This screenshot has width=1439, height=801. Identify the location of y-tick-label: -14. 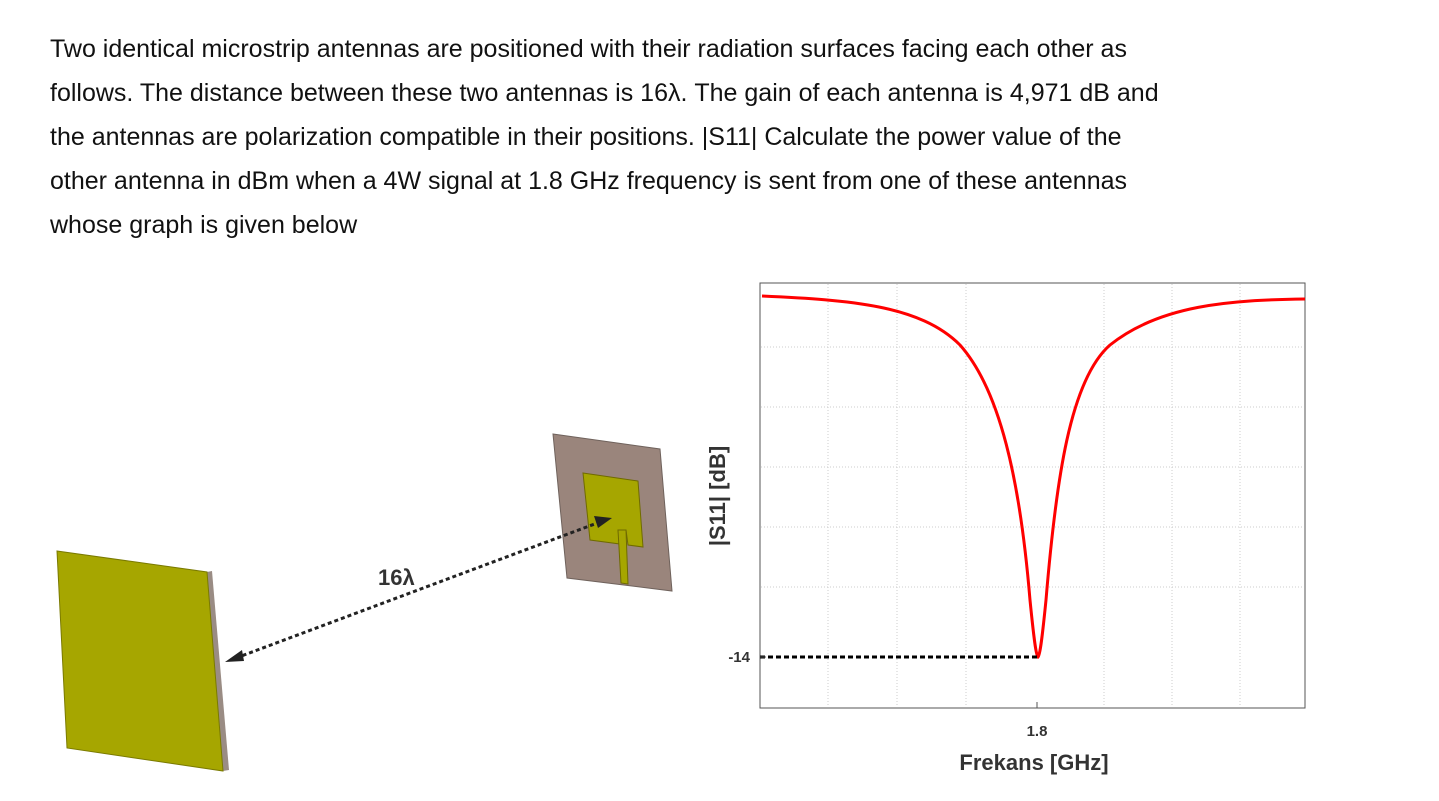
(739, 657).